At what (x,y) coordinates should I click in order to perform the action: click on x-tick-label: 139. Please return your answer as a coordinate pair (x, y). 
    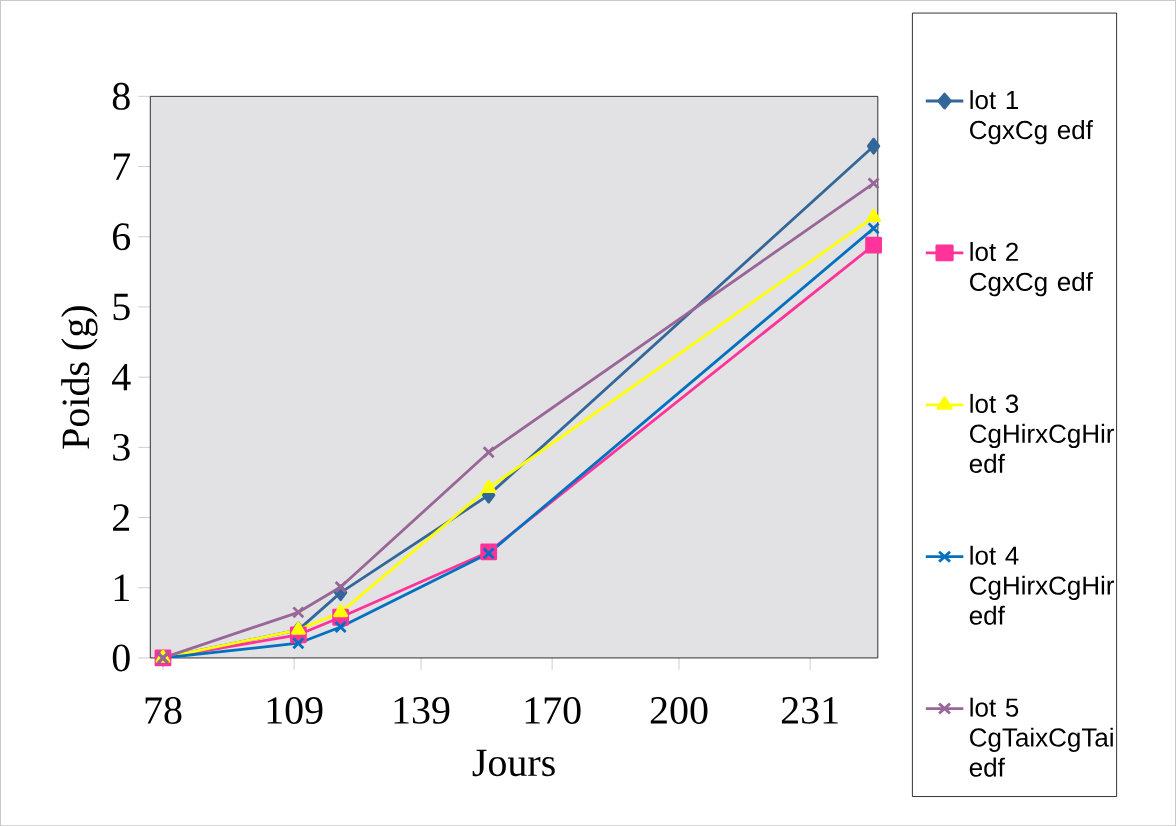
    Looking at the image, I should click on (422, 710).